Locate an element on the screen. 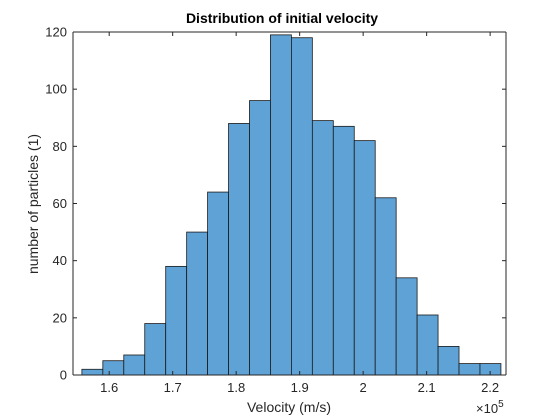  x-exponent-label: ×10⁵ is located at coordinates (490, 407).